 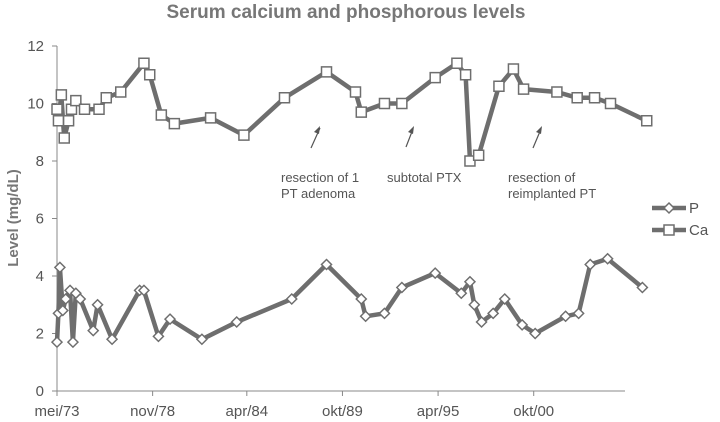 What do you see at coordinates (680, 219) in the screenshot?
I see `legend: P Ca` at bounding box center [680, 219].